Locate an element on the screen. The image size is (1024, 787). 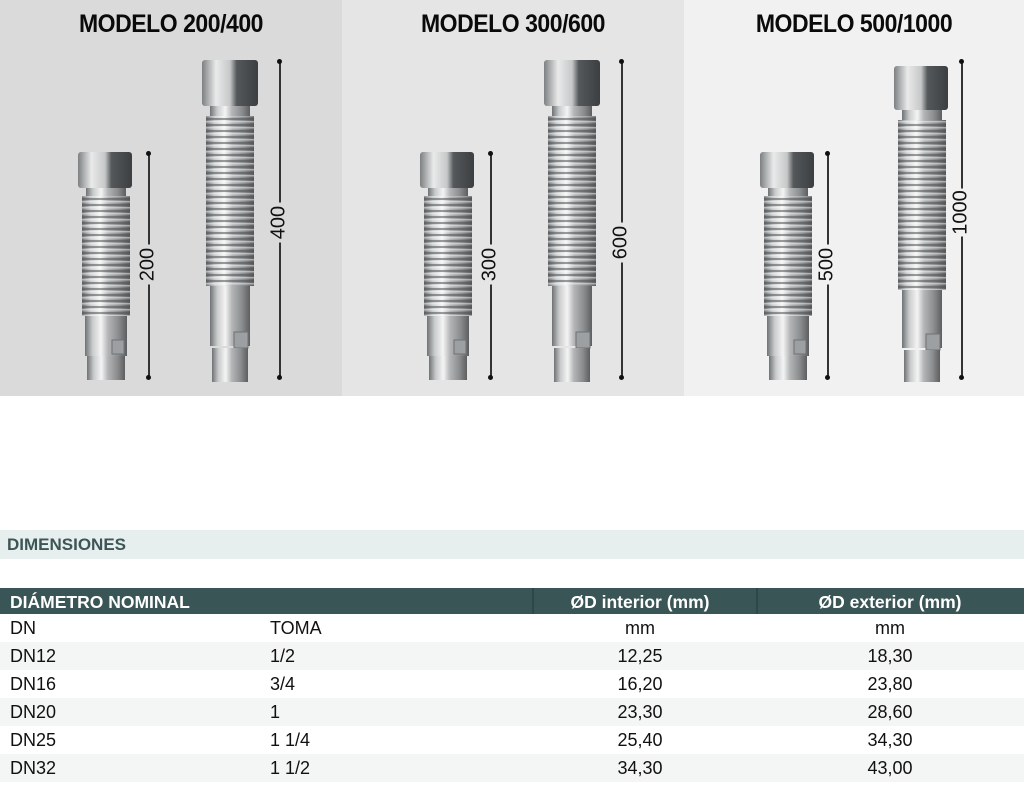
table-row: DN25 1 1/4 25,40 34,30 is located at coordinates (512, 740).